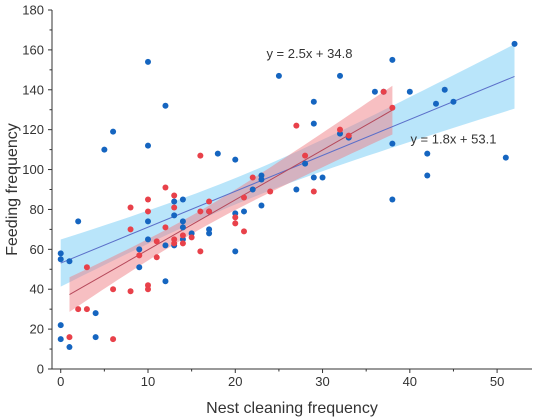 The image size is (550, 420). What do you see at coordinates (33, 169) in the screenshot?
I see `y-tick-label: 100` at bounding box center [33, 169].